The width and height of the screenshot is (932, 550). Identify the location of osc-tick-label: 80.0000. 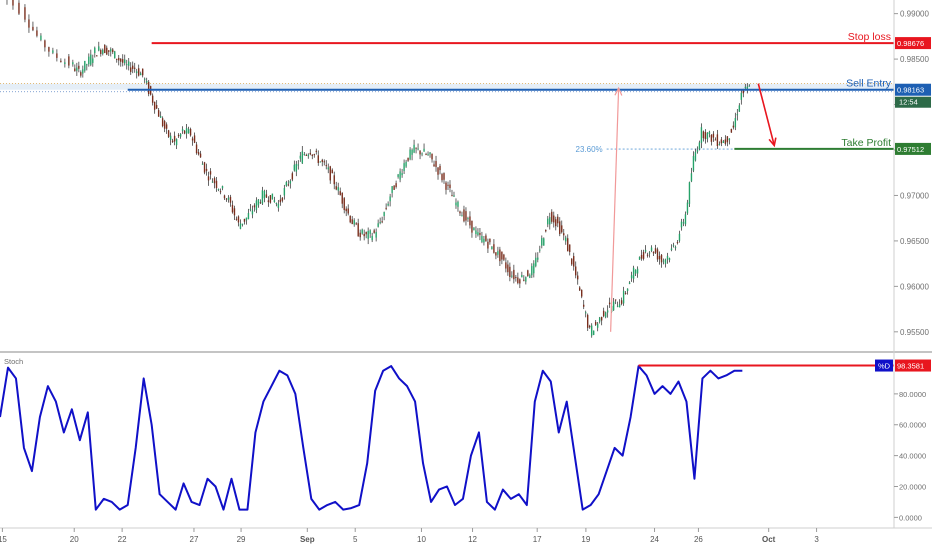
(912, 394).